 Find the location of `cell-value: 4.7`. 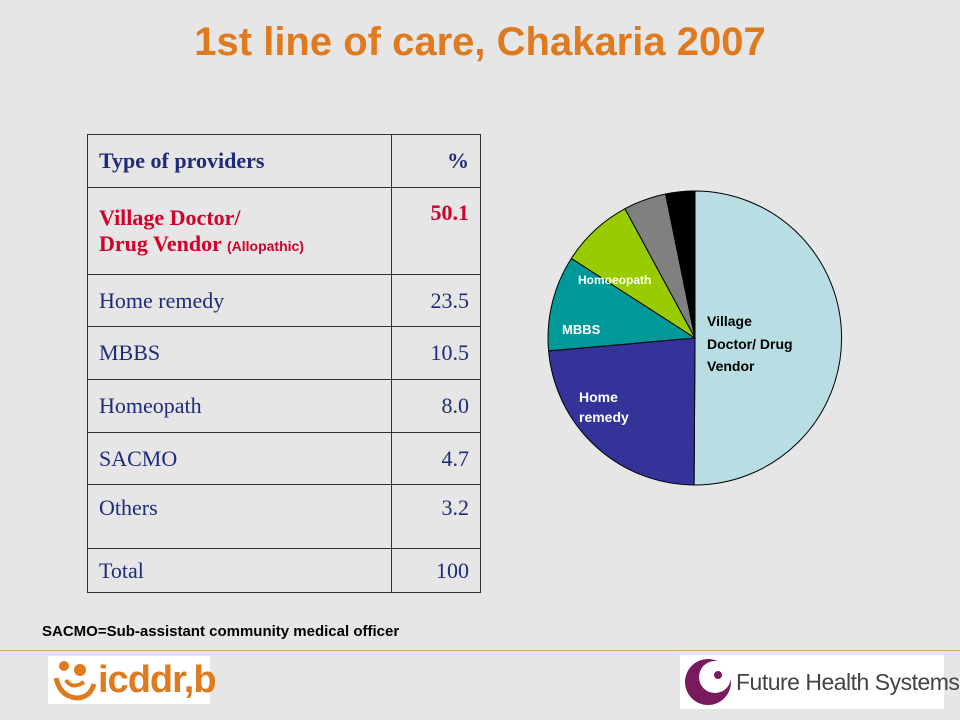

cell-value: 4.7 is located at coordinates (436, 458).